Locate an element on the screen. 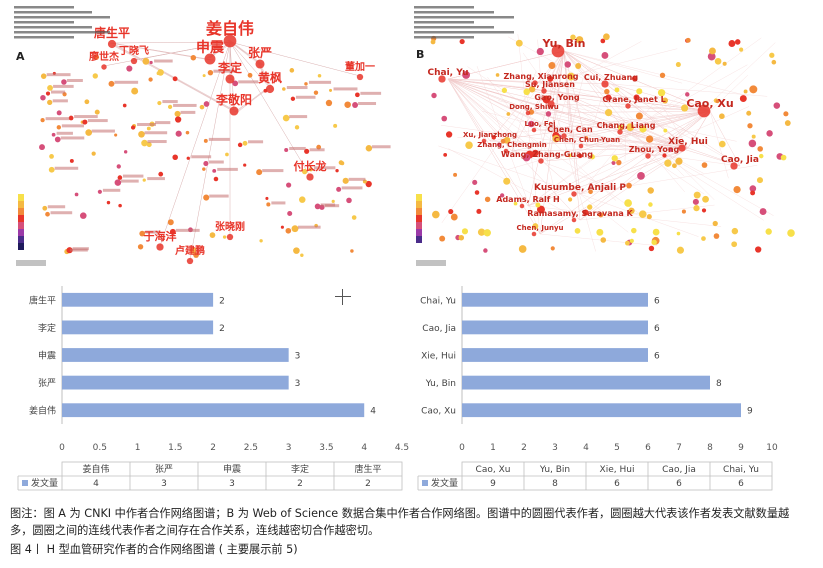 This screenshot has width=823, height=568. table-header-cell: 李定 is located at coordinates (300, 469).